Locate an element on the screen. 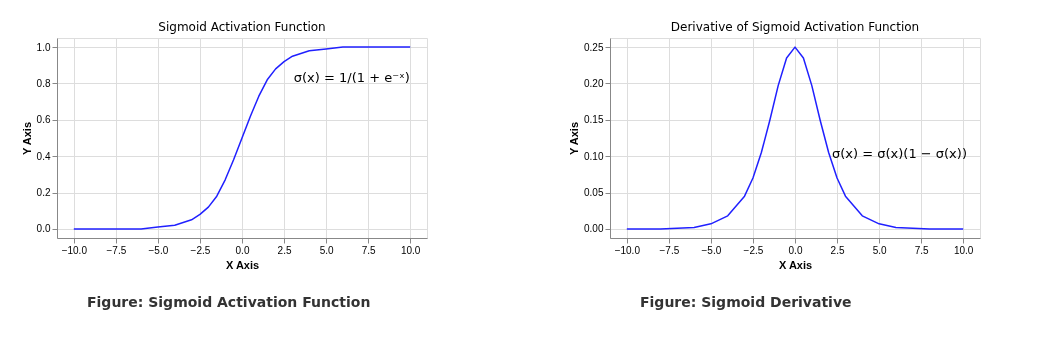  y-tick-label: 0.4 is located at coordinates (43, 156).